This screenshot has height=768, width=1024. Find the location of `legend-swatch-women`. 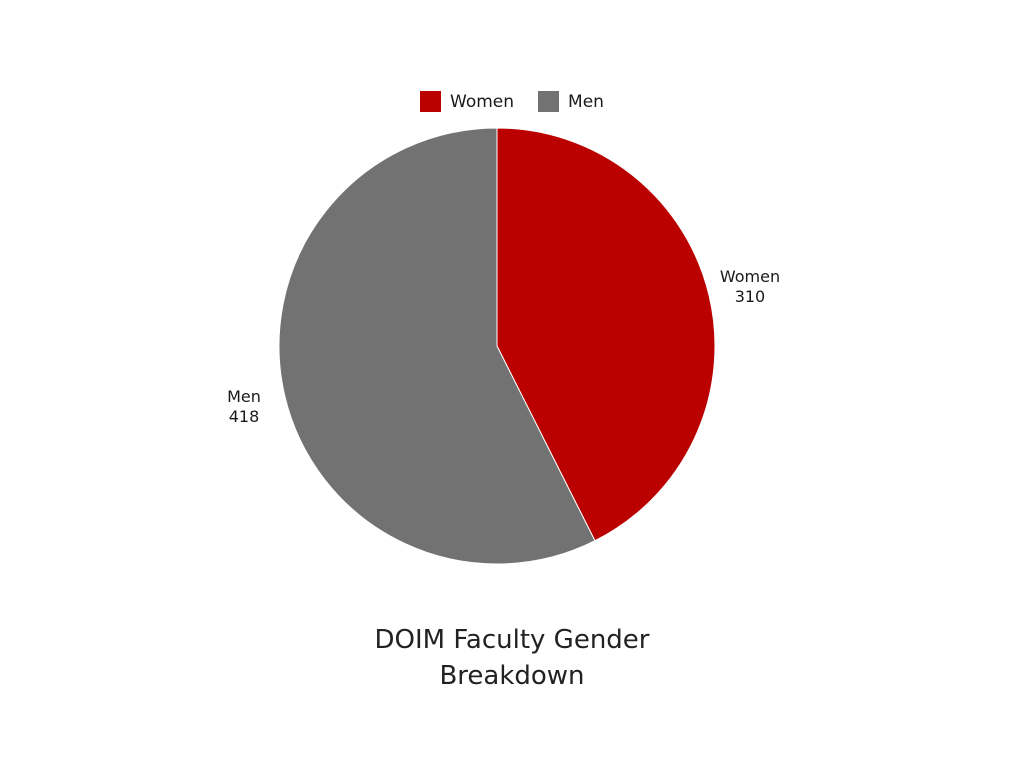

legend-swatch-women is located at coordinates (431, 101).